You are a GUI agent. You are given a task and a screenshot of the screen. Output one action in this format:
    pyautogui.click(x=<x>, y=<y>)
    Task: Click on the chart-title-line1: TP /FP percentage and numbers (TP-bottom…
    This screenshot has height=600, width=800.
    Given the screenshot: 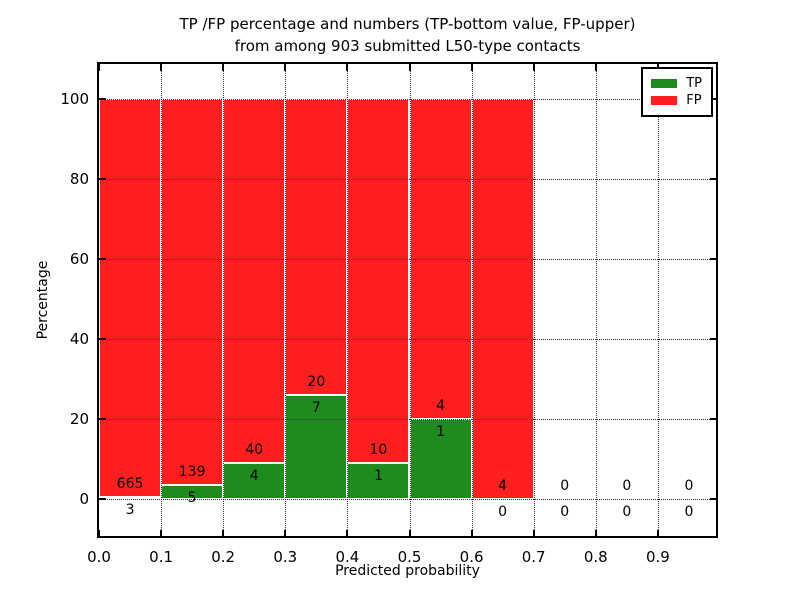 What is the action you would take?
    pyautogui.click(x=407, y=24)
    